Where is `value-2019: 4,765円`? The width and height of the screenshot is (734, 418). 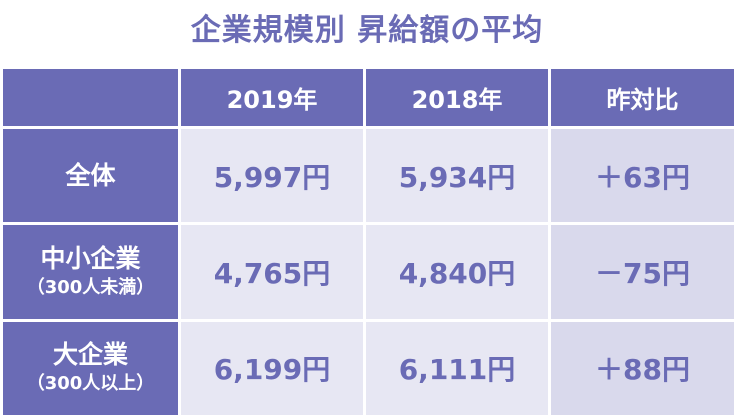
value-2019: 4,765円 is located at coordinates (272, 272).